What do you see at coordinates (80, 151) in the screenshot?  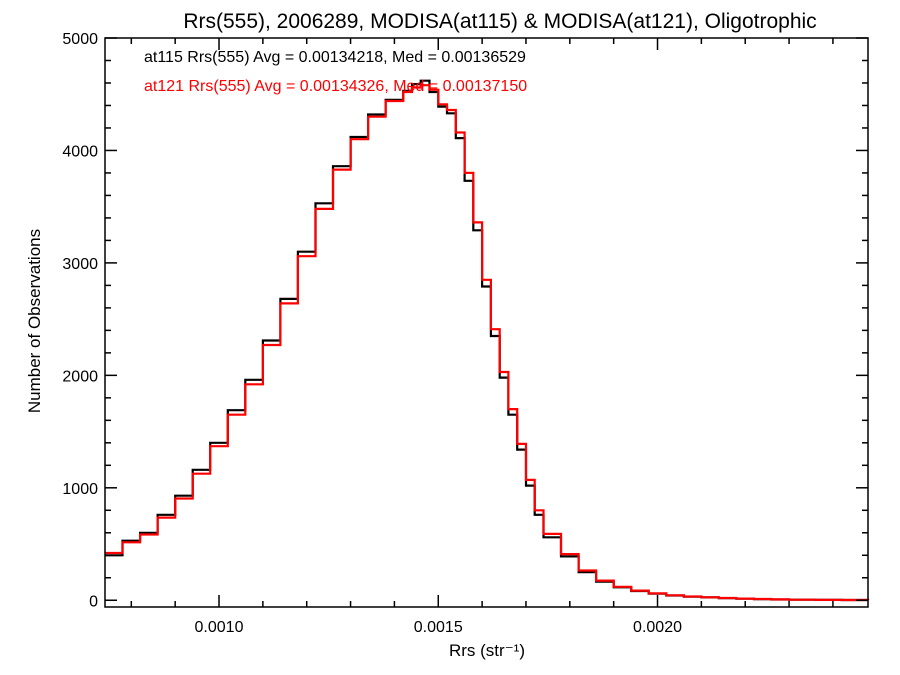 I see `y-tick-label: 4000` at bounding box center [80, 151].